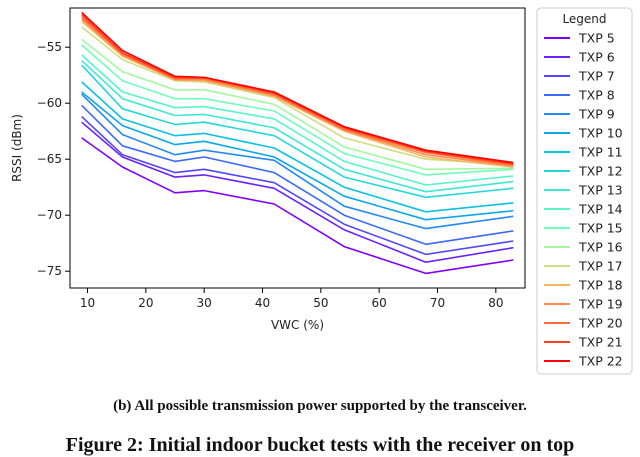 Image resolution: width=640 pixels, height=457 pixels. Describe the element at coordinates (379, 303) in the screenshot. I see `x-tick-label: 60` at that location.